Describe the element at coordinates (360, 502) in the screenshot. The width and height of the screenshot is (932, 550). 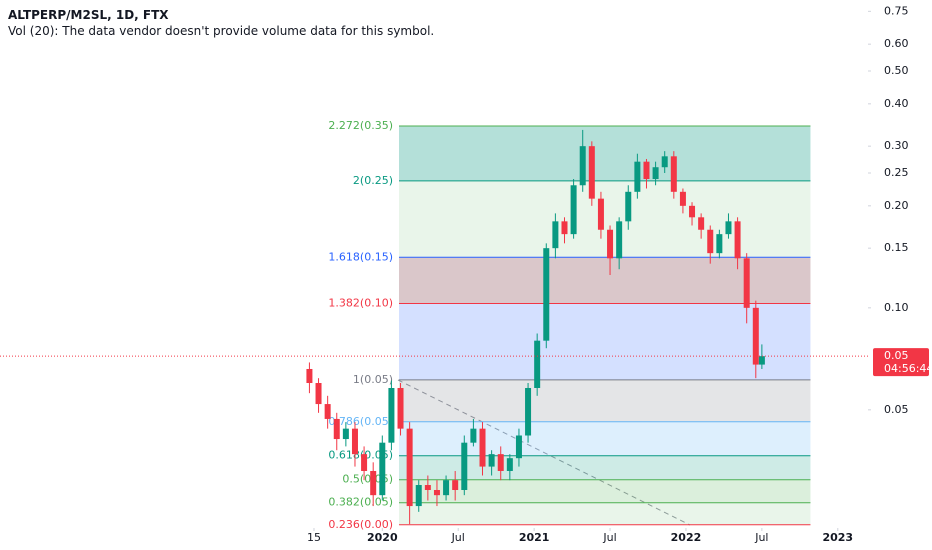
I see `fib-label: 0.382(0.05)` at that location.